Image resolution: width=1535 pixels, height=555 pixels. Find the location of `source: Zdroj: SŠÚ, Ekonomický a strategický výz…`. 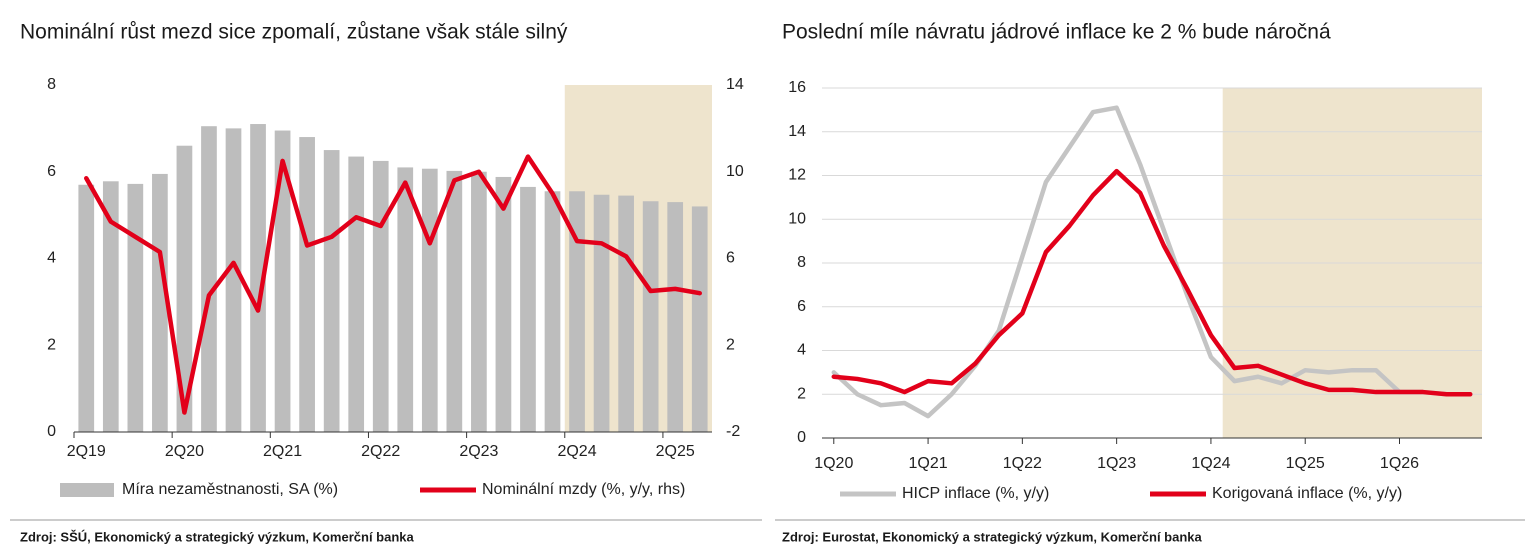

source: Zdroj: SŠÚ, Ekonomický a strategický výz… is located at coordinates (217, 536).